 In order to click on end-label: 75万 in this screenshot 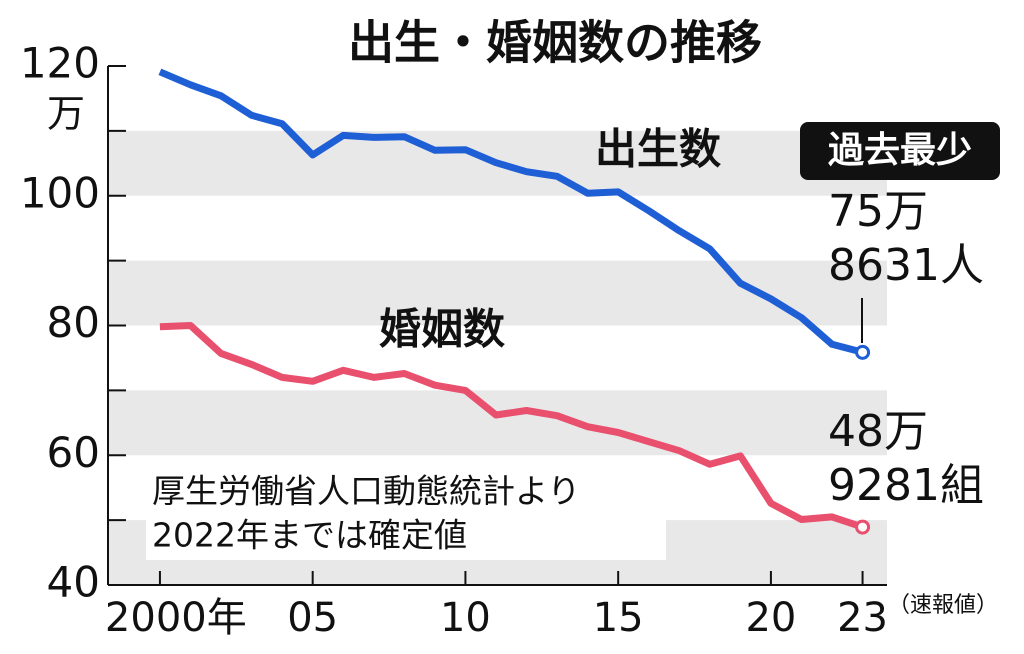, I will do `click(878, 211)`.